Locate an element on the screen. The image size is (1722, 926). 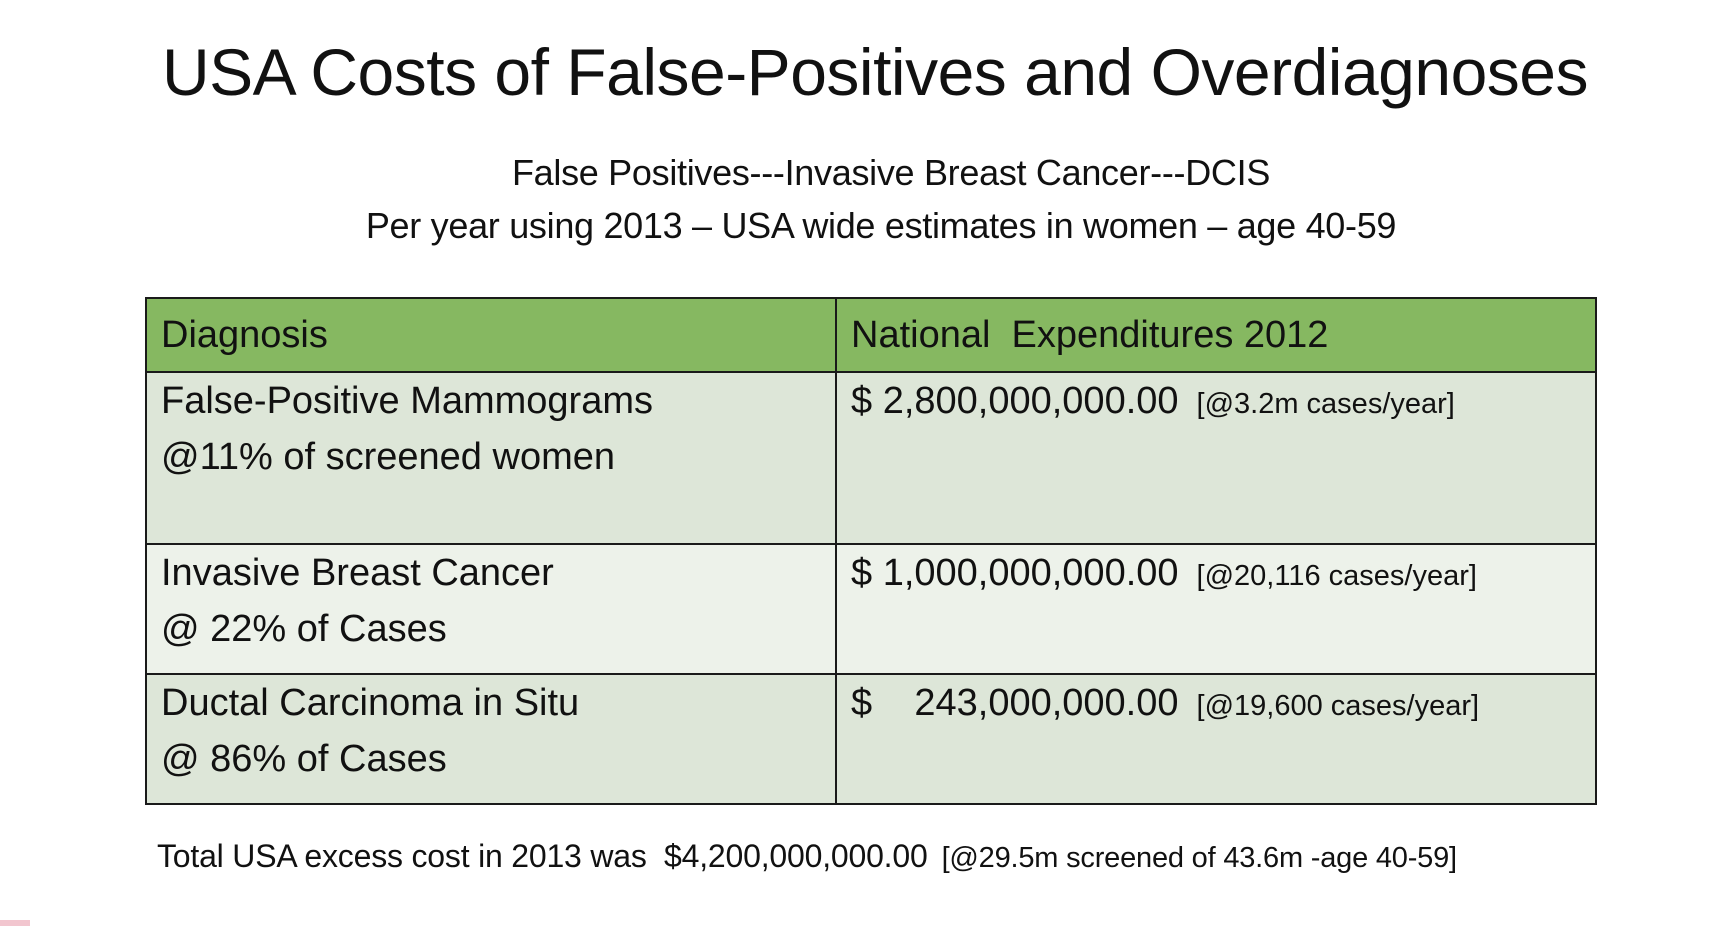
diagnosis-rate: @ 22% of Cases is located at coordinates (304, 629).